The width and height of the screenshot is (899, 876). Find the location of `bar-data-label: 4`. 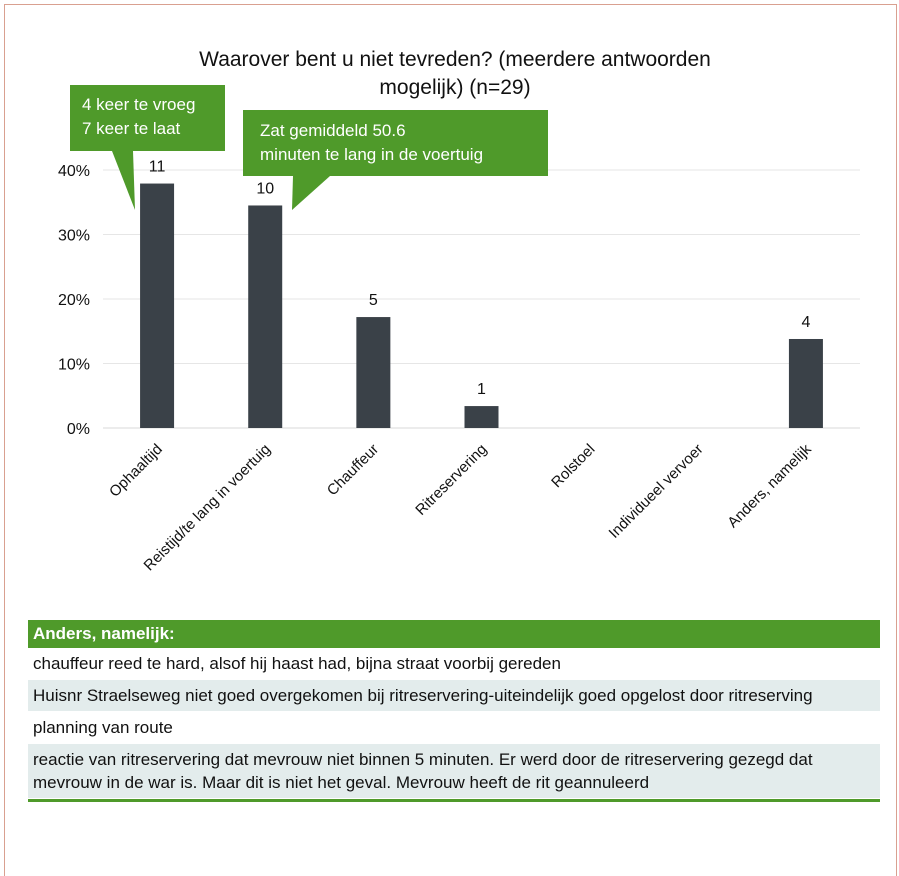

bar-data-label: 4 is located at coordinates (805, 322).